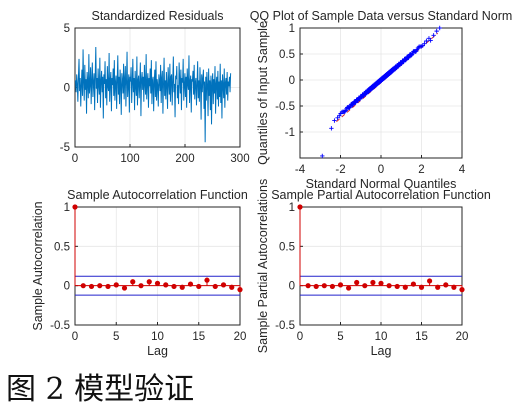 The image size is (515, 412). Describe the element at coordinates (239, 159) in the screenshot. I see `x-tick-label: 300` at that location.